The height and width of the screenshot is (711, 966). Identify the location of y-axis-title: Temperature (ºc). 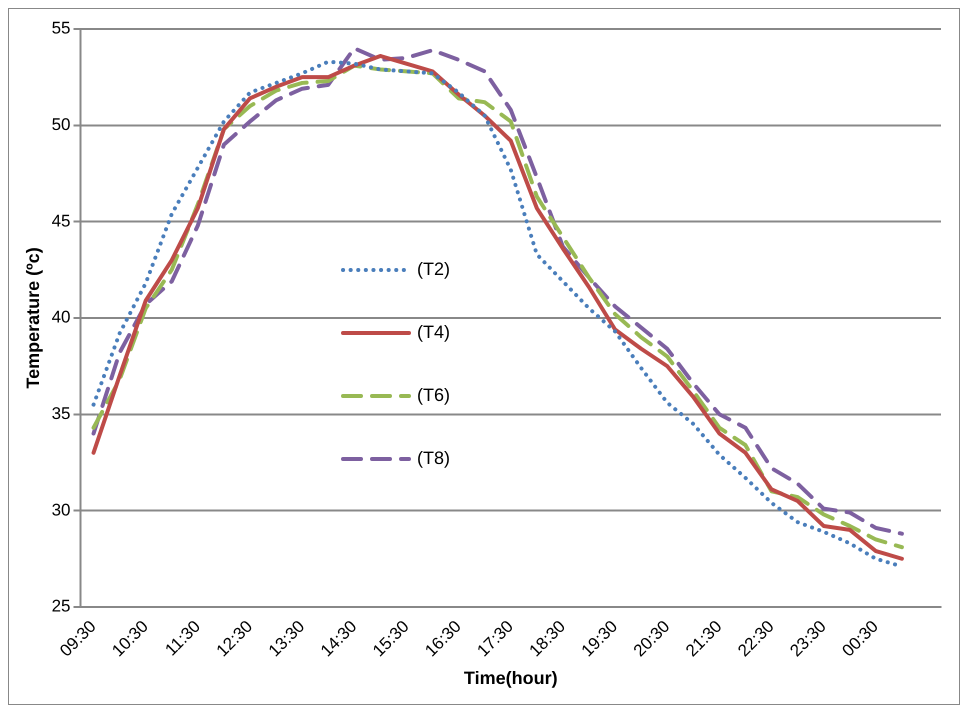
(32, 318).